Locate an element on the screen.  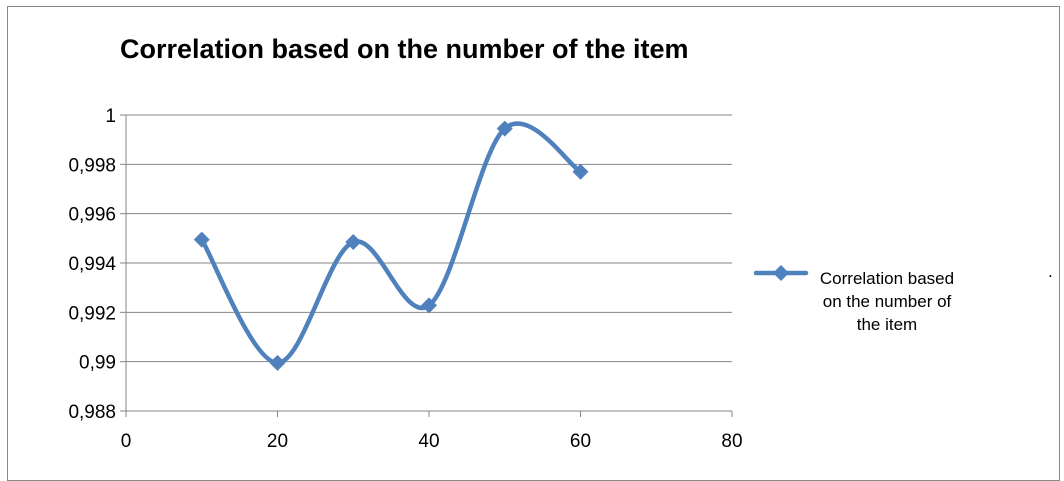
x-tick-label: 60 is located at coordinates (580, 441).